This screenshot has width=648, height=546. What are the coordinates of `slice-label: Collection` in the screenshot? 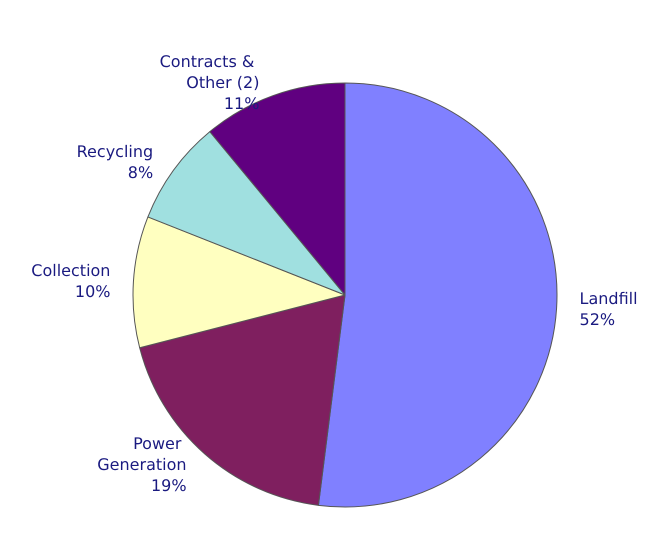 It's located at (70, 270).